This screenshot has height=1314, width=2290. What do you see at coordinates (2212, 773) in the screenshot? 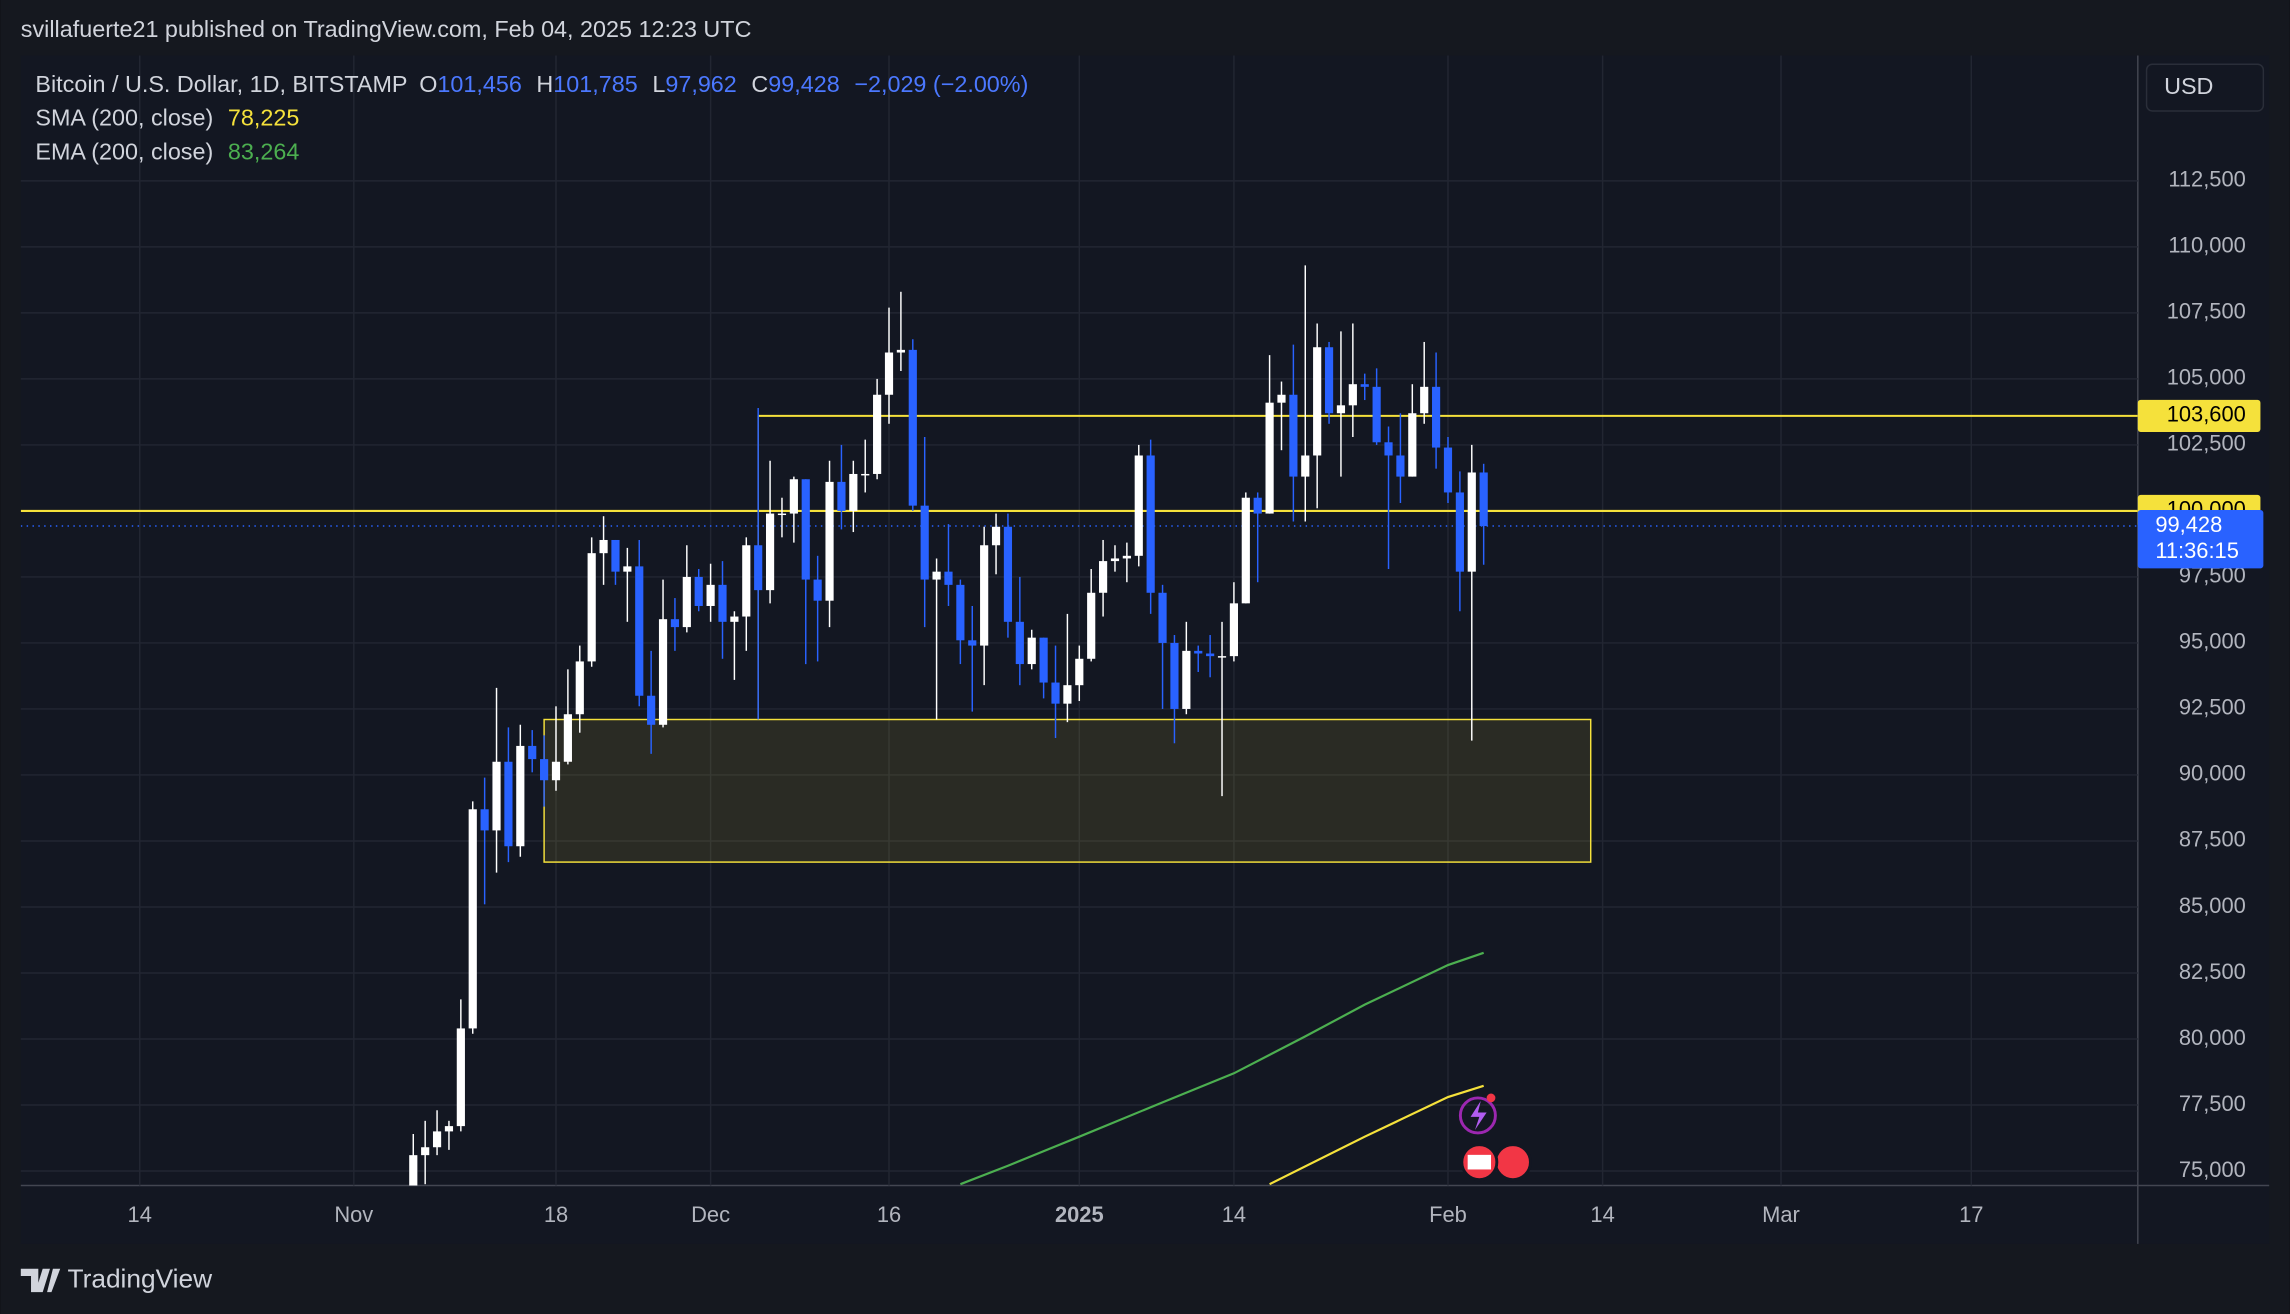
I see `y-tick-label: 90,000` at bounding box center [2212, 773].